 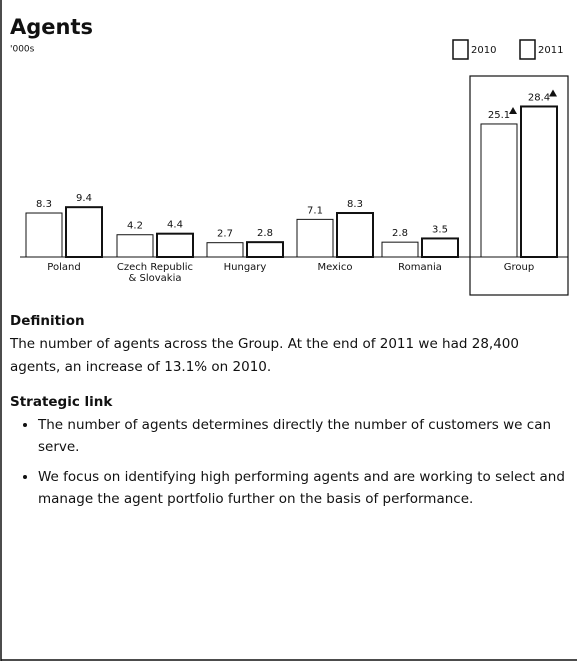 I want to click on data-label: 7.1, so click(x=315, y=210).